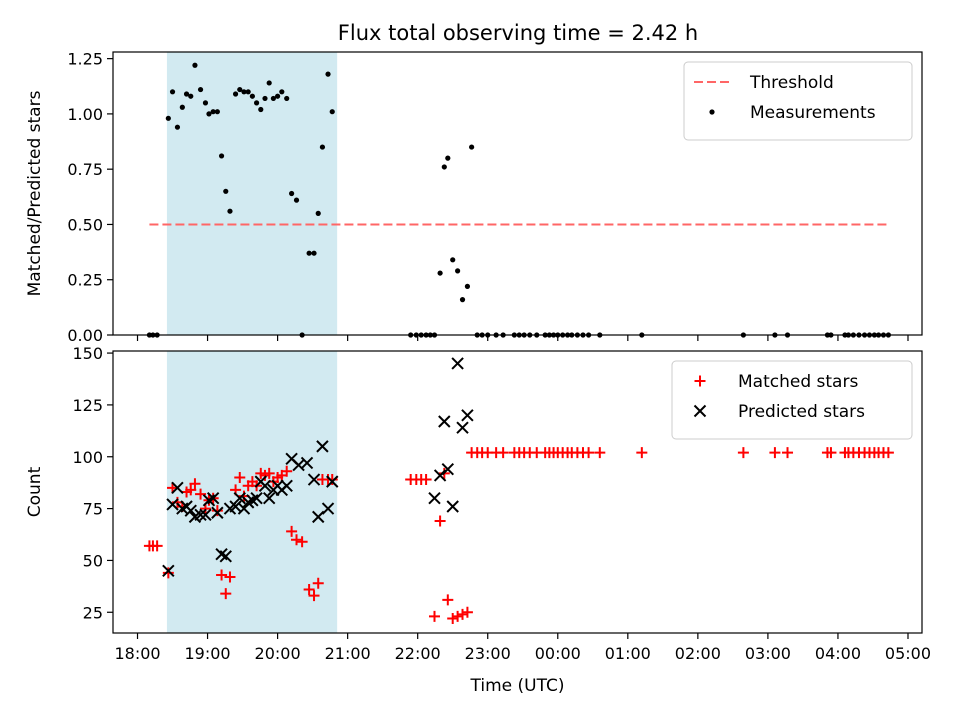 The width and height of the screenshot is (960, 720). What do you see at coordinates (517, 686) in the screenshot?
I see `x-axis-label: Time (UTC)` at bounding box center [517, 686].